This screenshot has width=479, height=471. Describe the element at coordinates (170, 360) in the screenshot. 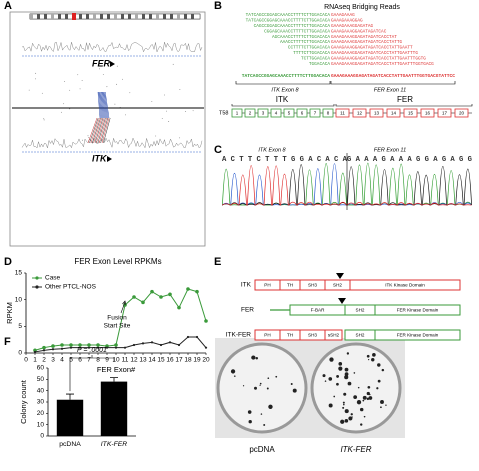

I see `x-tick-label: 16` at that location.